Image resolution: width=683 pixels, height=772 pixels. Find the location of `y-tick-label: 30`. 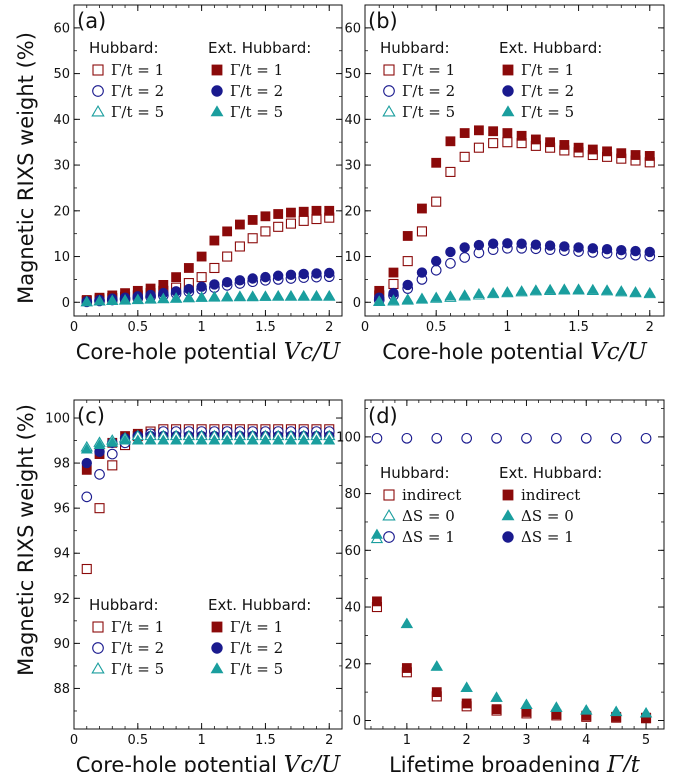

y-tick-label: 30 is located at coordinates (352, 166).